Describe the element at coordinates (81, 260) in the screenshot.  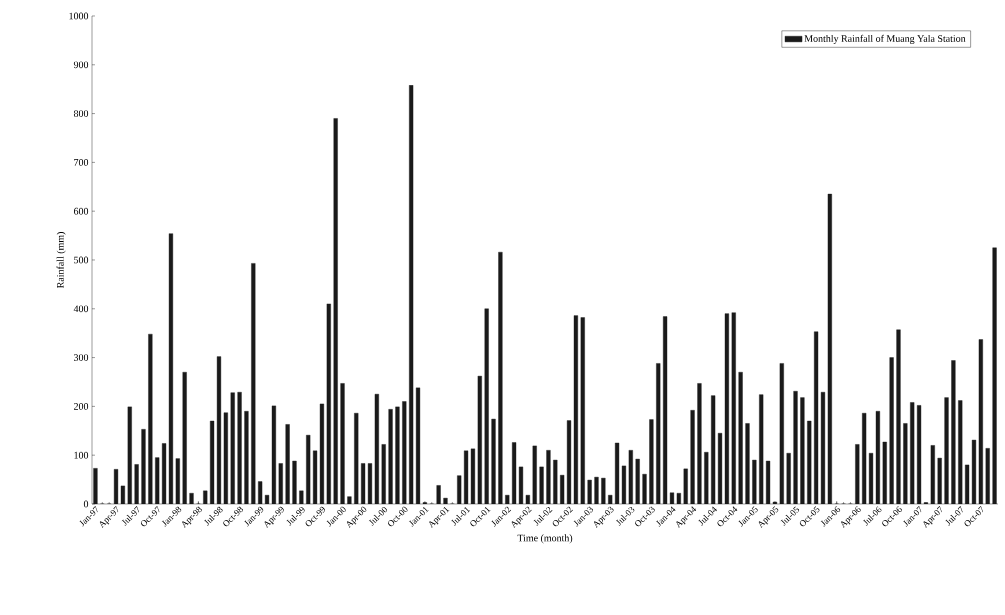
I see `y-tick-label: 500` at that location.